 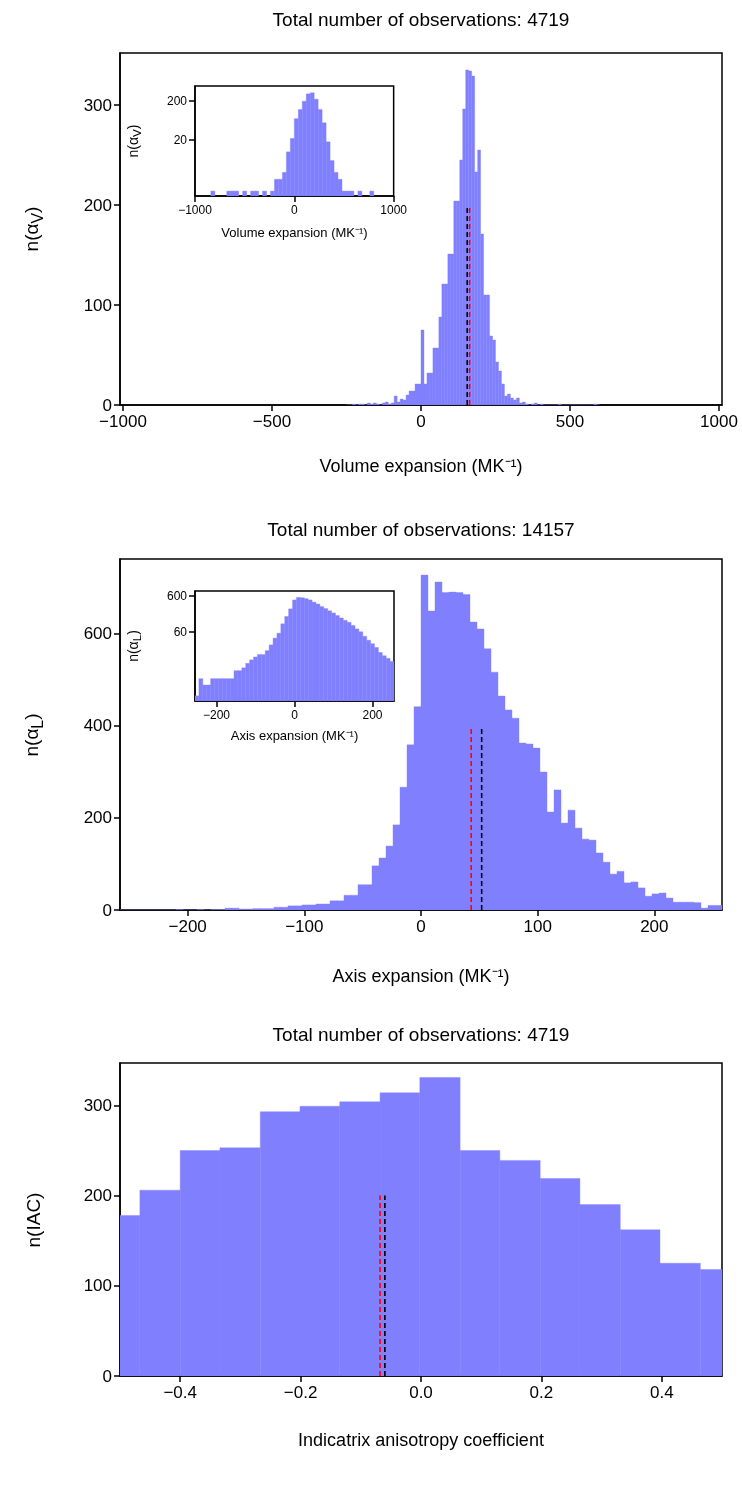 What do you see at coordinates (421, 530) in the screenshot?
I see `chart-title: Total number of observations: 14157` at bounding box center [421, 530].